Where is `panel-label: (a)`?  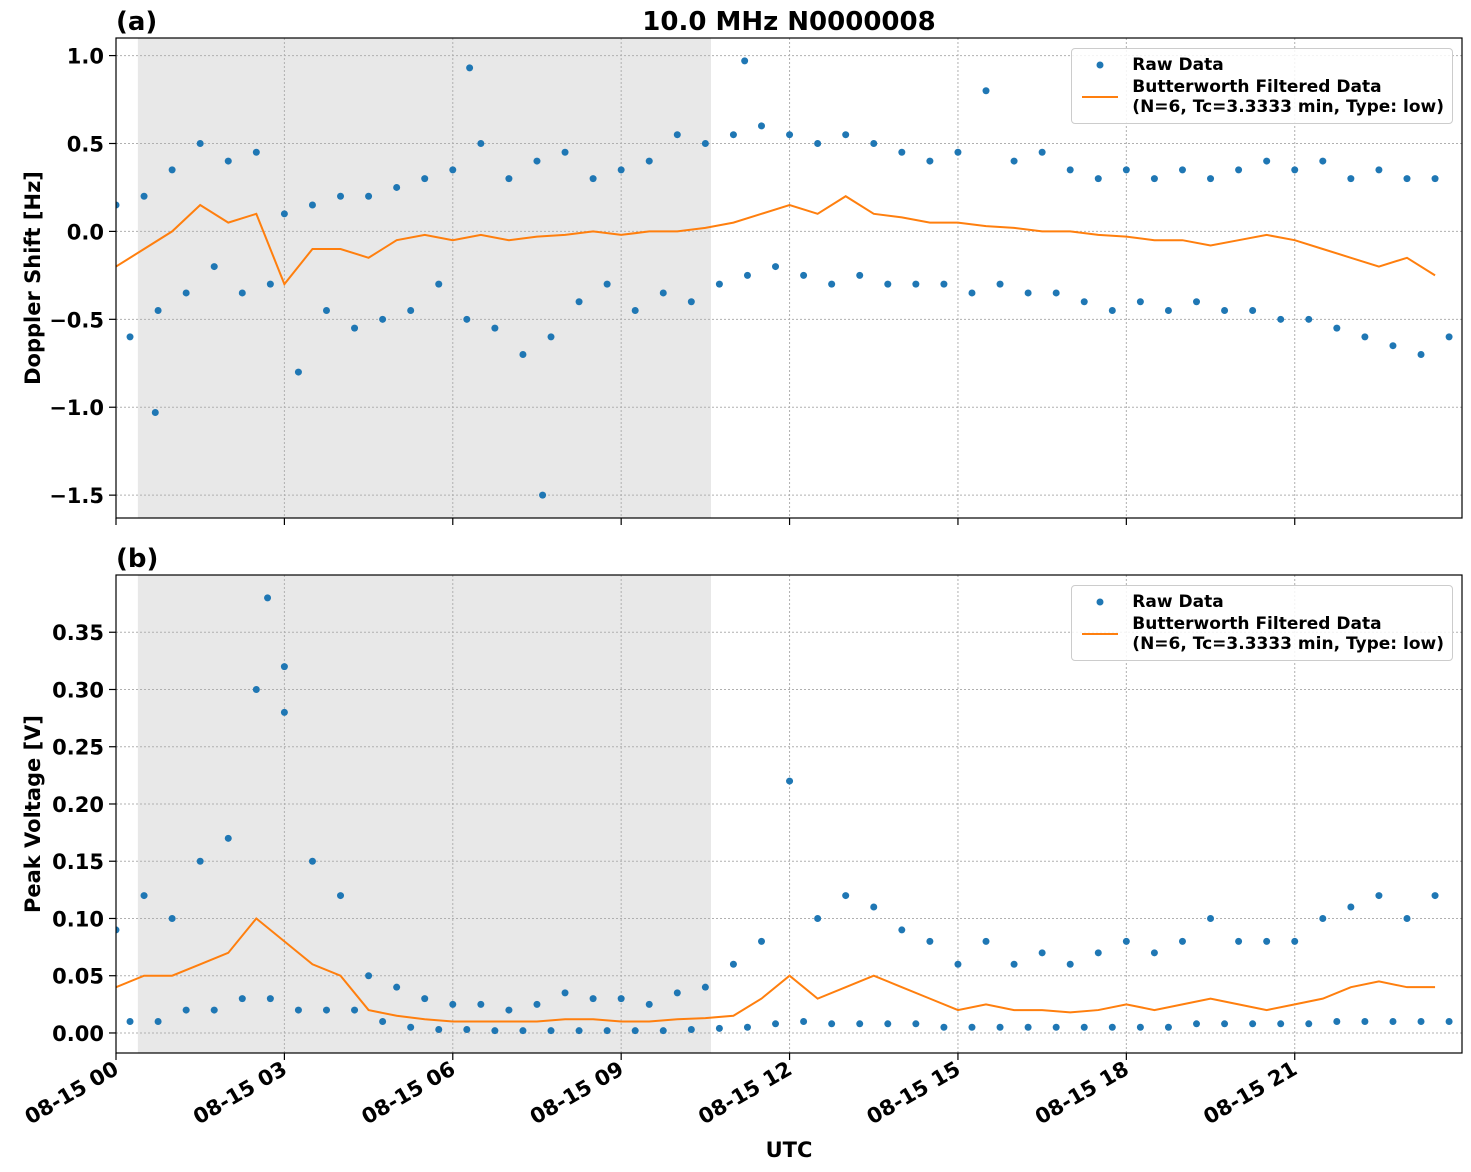
panel-label: (a) is located at coordinates (136, 22).